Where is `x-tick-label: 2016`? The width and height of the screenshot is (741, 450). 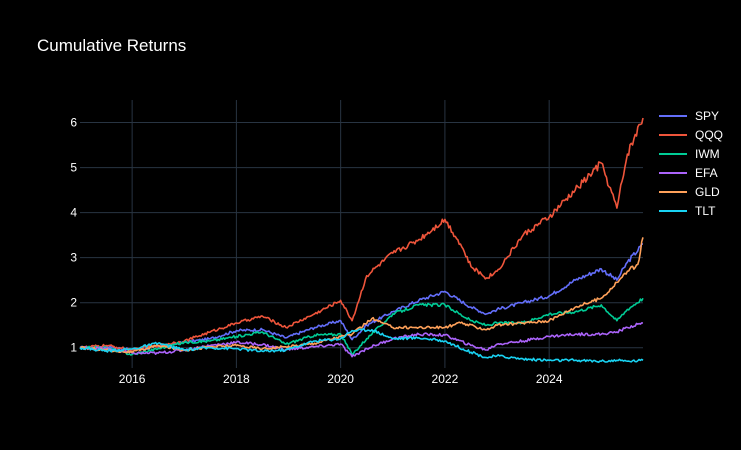 x-tick-label: 2016 is located at coordinates (132, 379).